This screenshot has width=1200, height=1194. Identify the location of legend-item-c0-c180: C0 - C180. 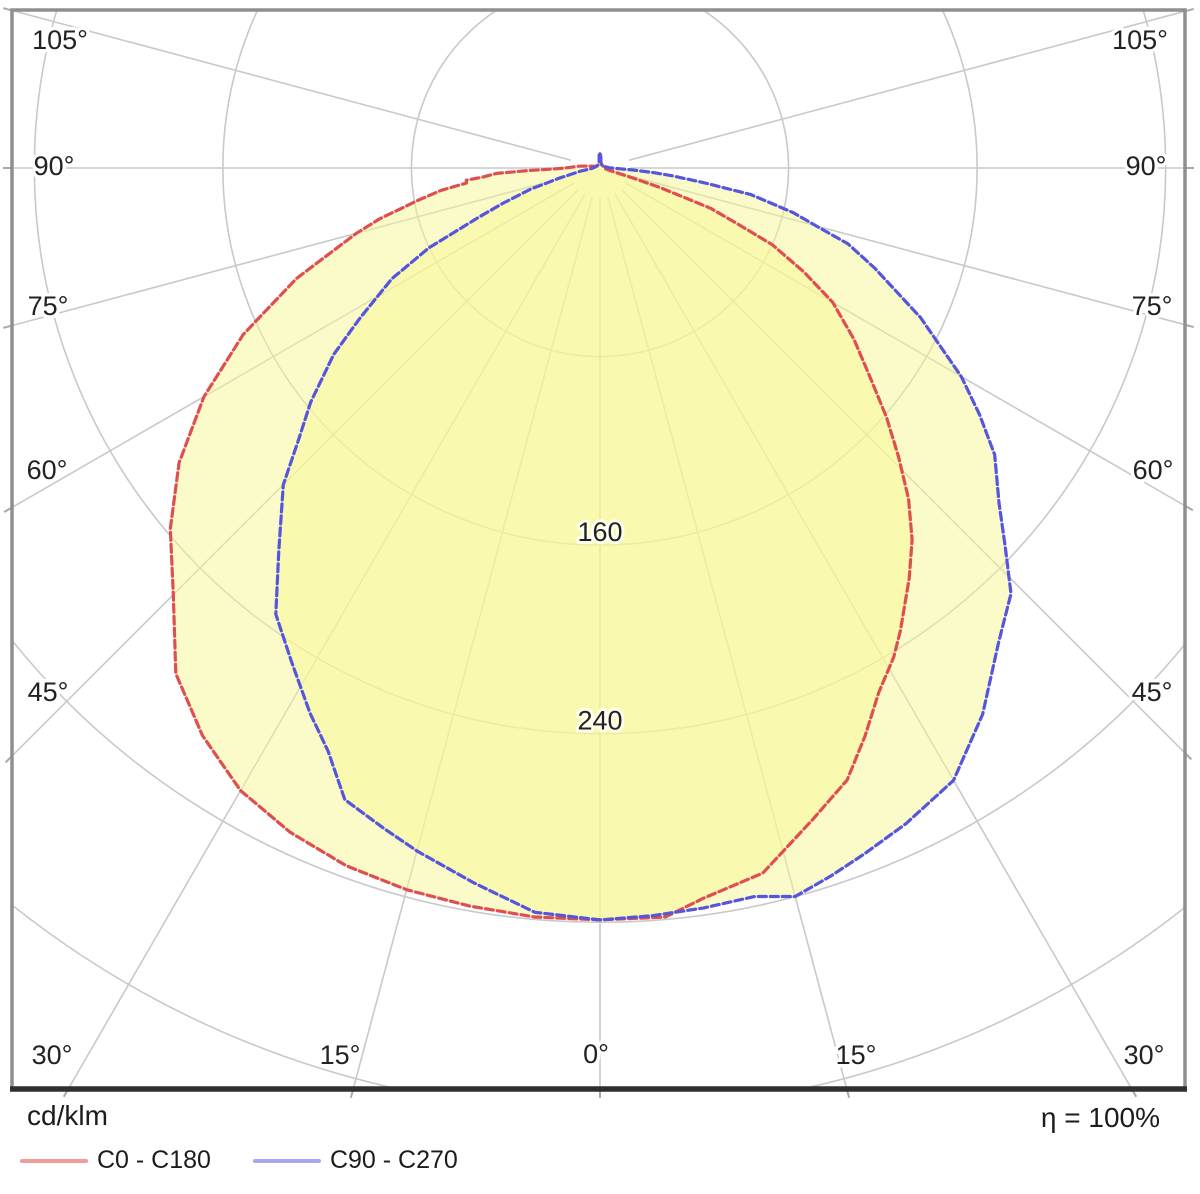
(115, 1160).